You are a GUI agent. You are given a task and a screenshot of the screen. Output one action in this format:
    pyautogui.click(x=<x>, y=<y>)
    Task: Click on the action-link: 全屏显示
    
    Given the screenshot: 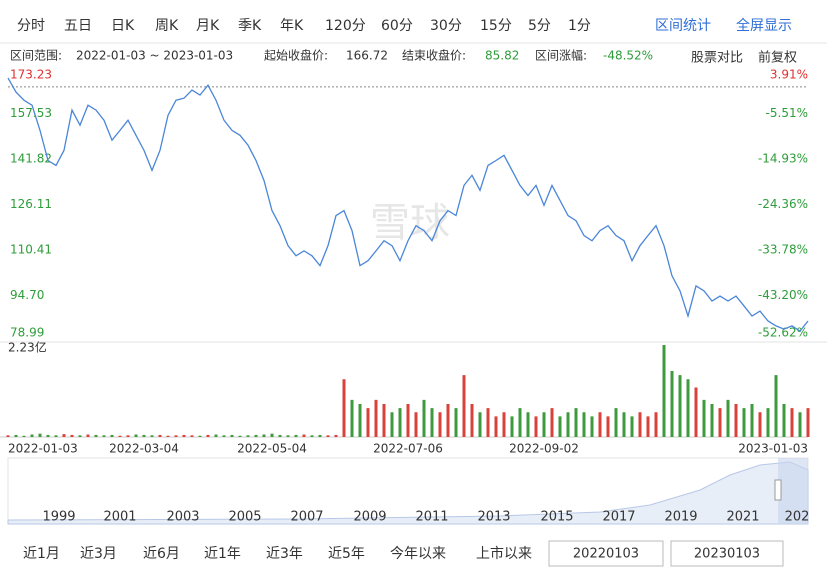 What is the action you would take?
    pyautogui.click(x=764, y=25)
    